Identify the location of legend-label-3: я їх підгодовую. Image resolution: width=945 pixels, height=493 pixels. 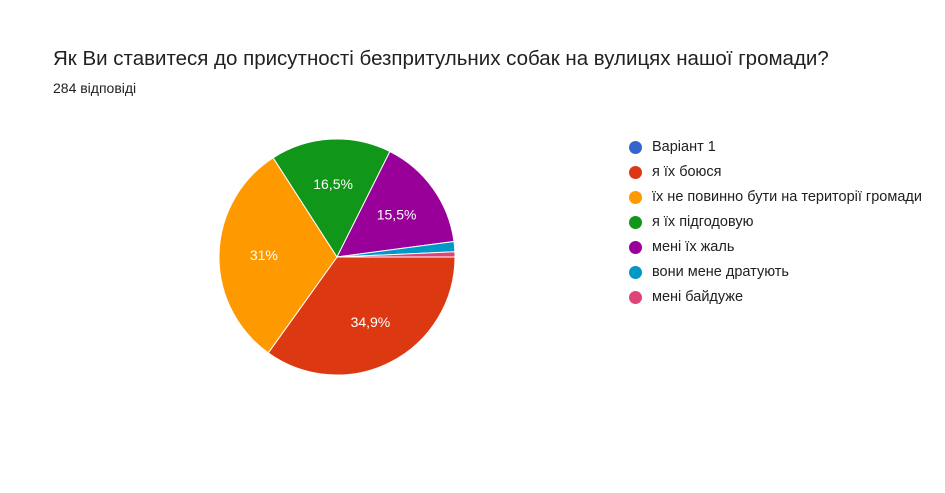
(703, 222).